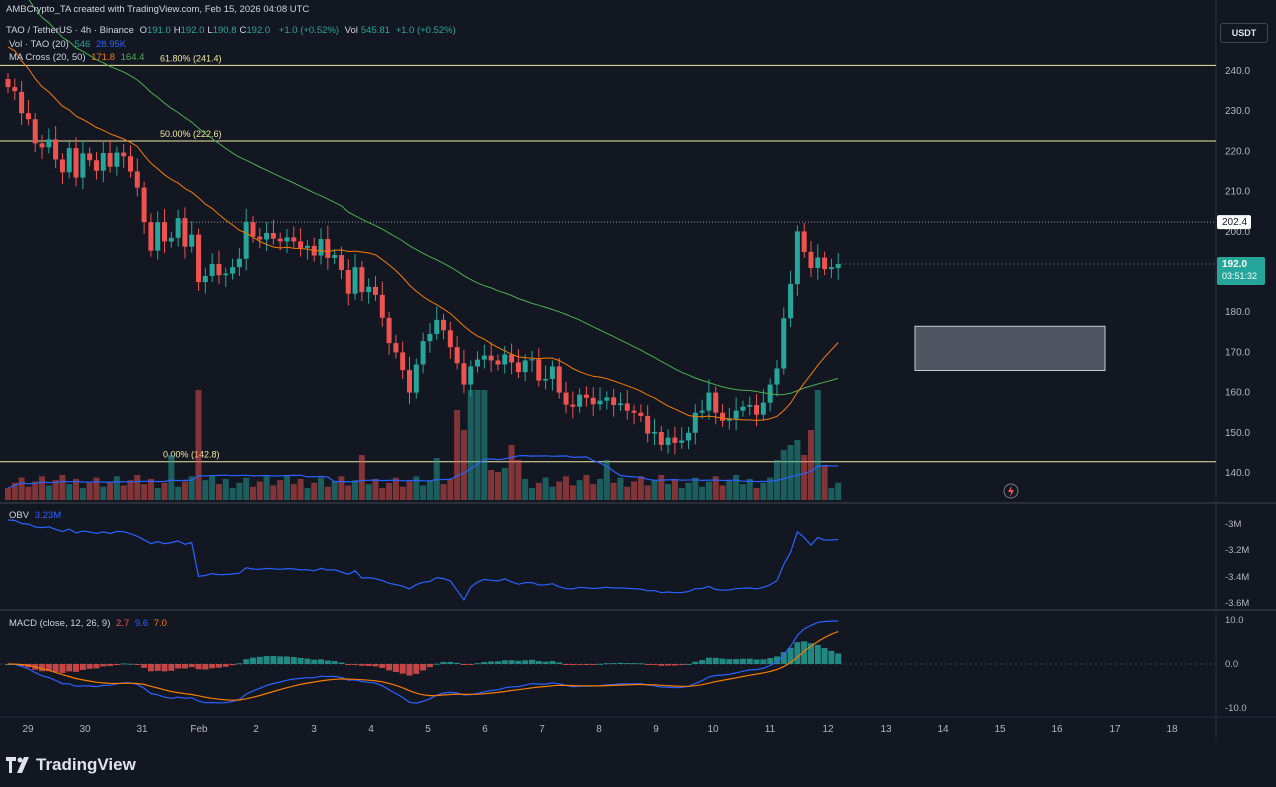  Describe the element at coordinates (28, 729) in the screenshot. I see `time-tick-label: 29` at that location.